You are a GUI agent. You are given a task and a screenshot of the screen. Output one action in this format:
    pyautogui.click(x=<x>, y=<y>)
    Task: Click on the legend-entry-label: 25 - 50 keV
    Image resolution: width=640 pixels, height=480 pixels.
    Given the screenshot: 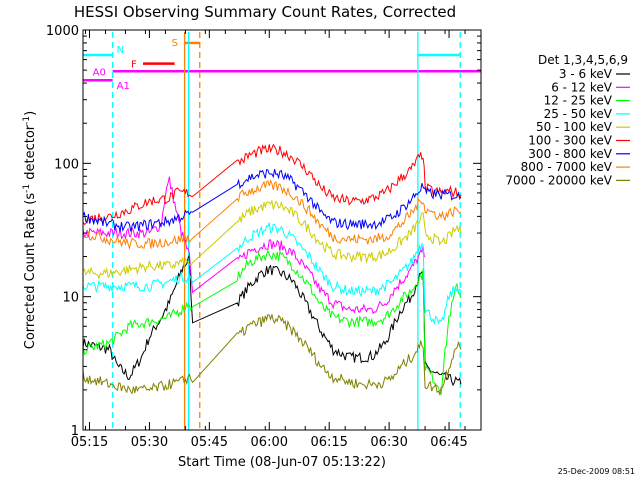 What is the action you would take?
    pyautogui.click(x=578, y=114)
    